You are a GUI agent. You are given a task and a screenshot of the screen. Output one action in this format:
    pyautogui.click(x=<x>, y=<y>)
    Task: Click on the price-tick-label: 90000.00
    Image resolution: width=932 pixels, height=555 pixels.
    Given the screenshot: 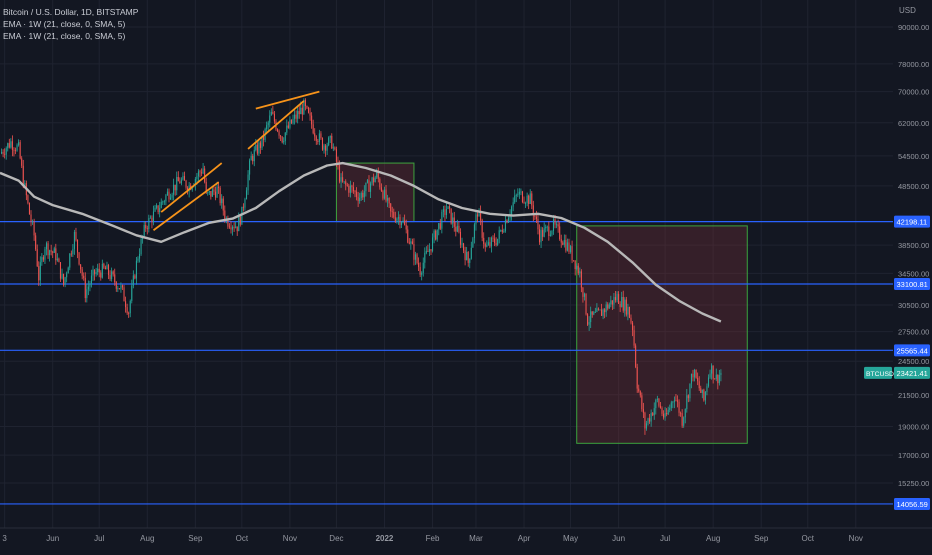 What is the action you would take?
    pyautogui.click(x=913, y=27)
    